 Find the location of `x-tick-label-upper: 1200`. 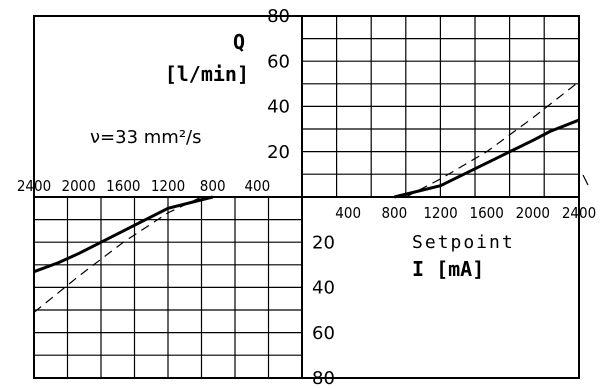

x-tick-label-upper: 1200 is located at coordinates (440, 213).